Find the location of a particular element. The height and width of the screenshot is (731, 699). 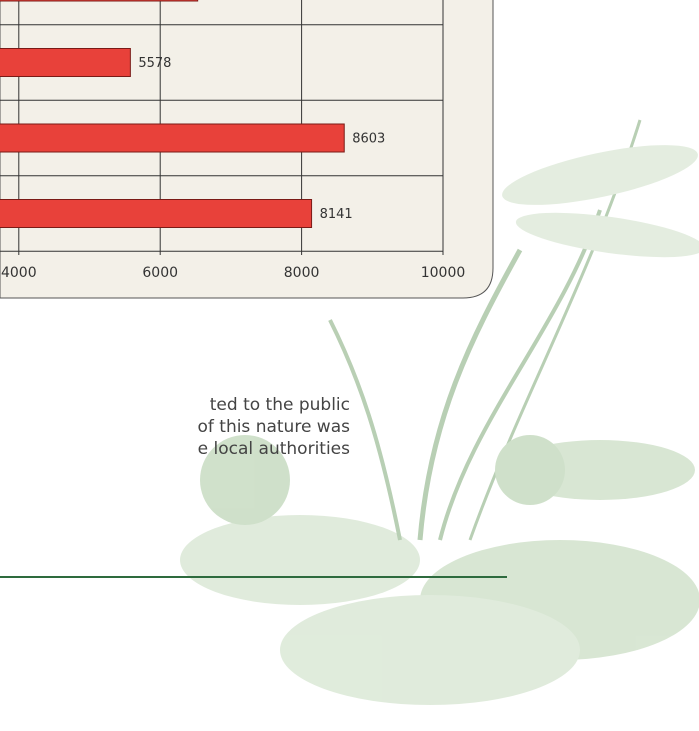

x-tick-label: 6000 is located at coordinates (160, 273).